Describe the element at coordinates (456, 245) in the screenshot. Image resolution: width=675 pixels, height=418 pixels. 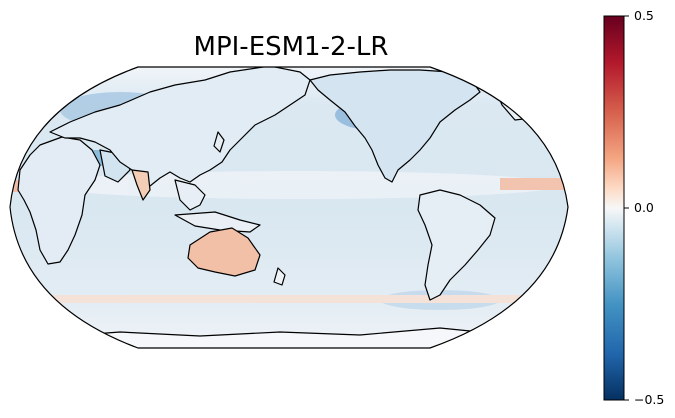
I see `land-south-america` at that location.